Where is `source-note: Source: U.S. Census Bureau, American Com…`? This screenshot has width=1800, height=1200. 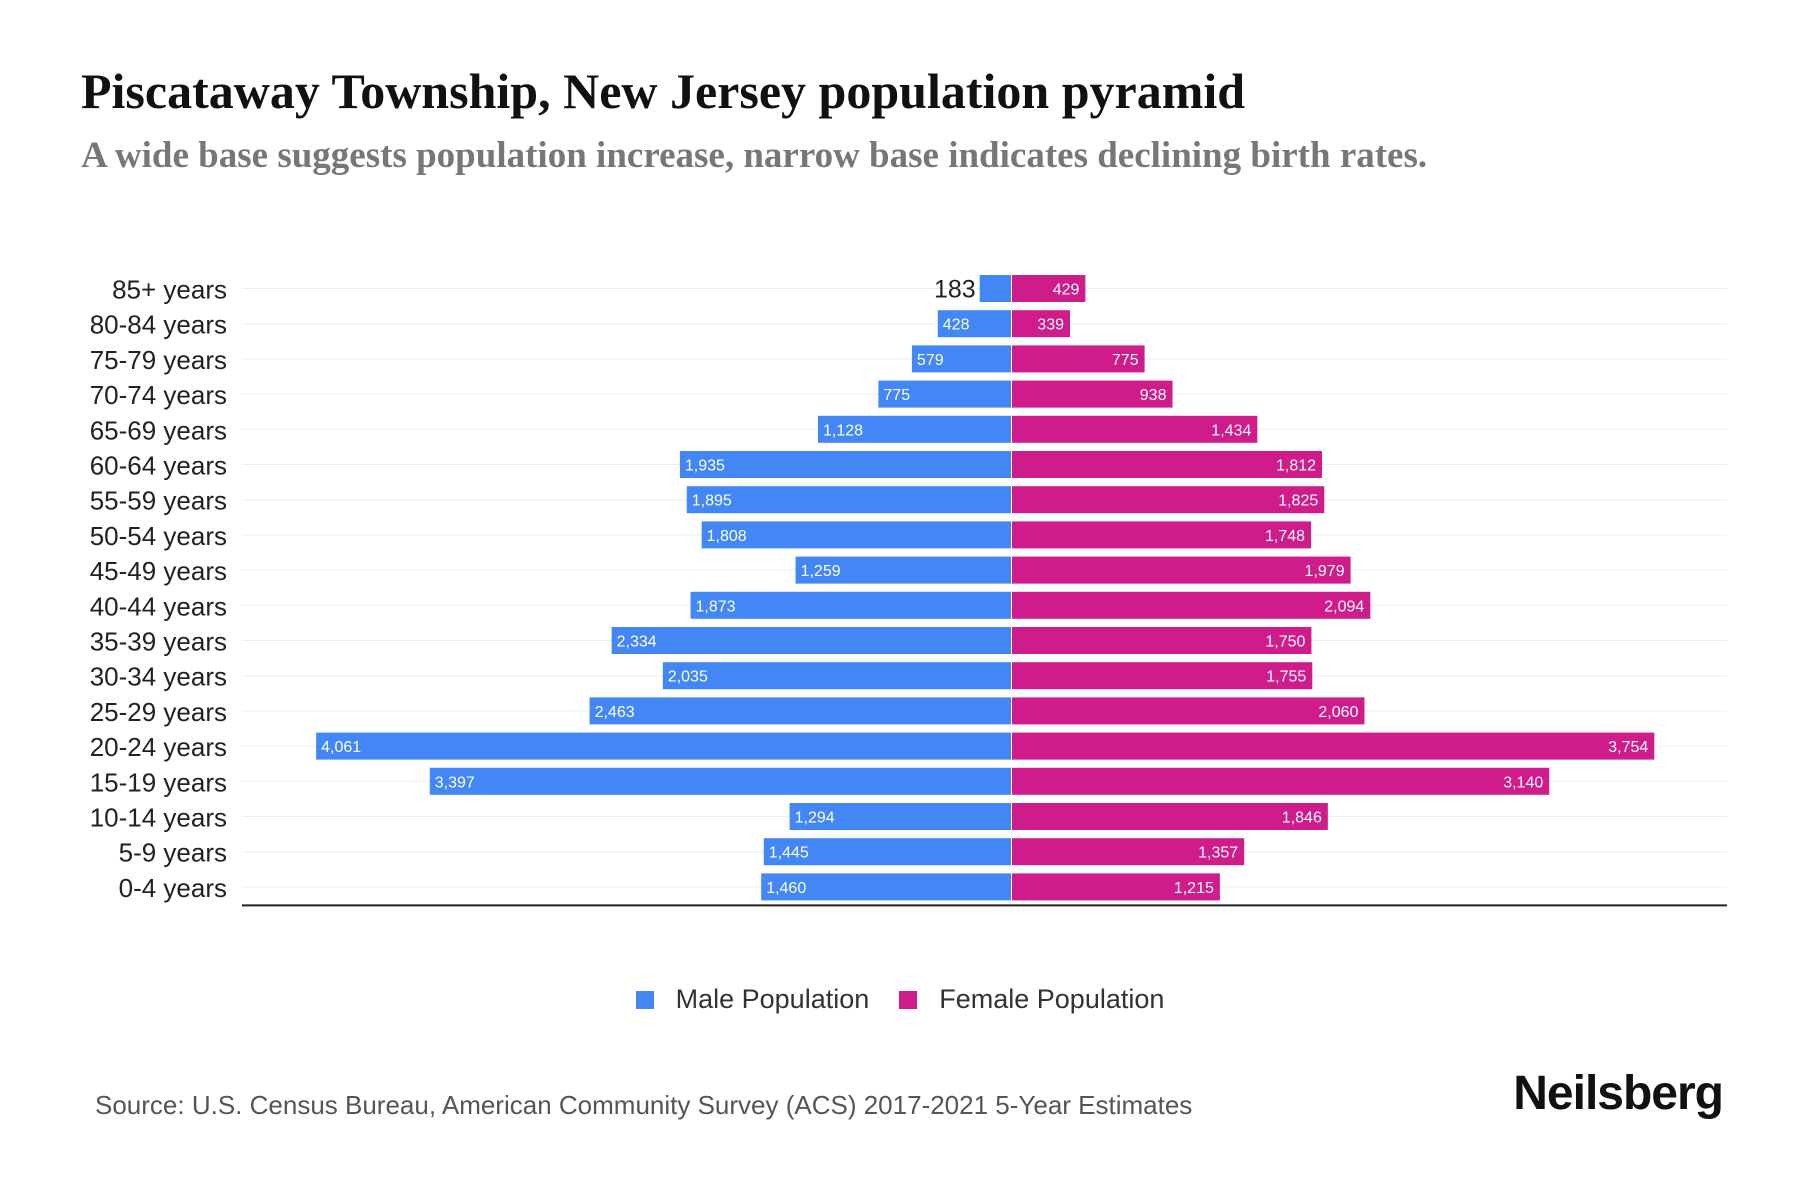 source-note: Source: U.S. Census Bureau, American Com… is located at coordinates (644, 1105).